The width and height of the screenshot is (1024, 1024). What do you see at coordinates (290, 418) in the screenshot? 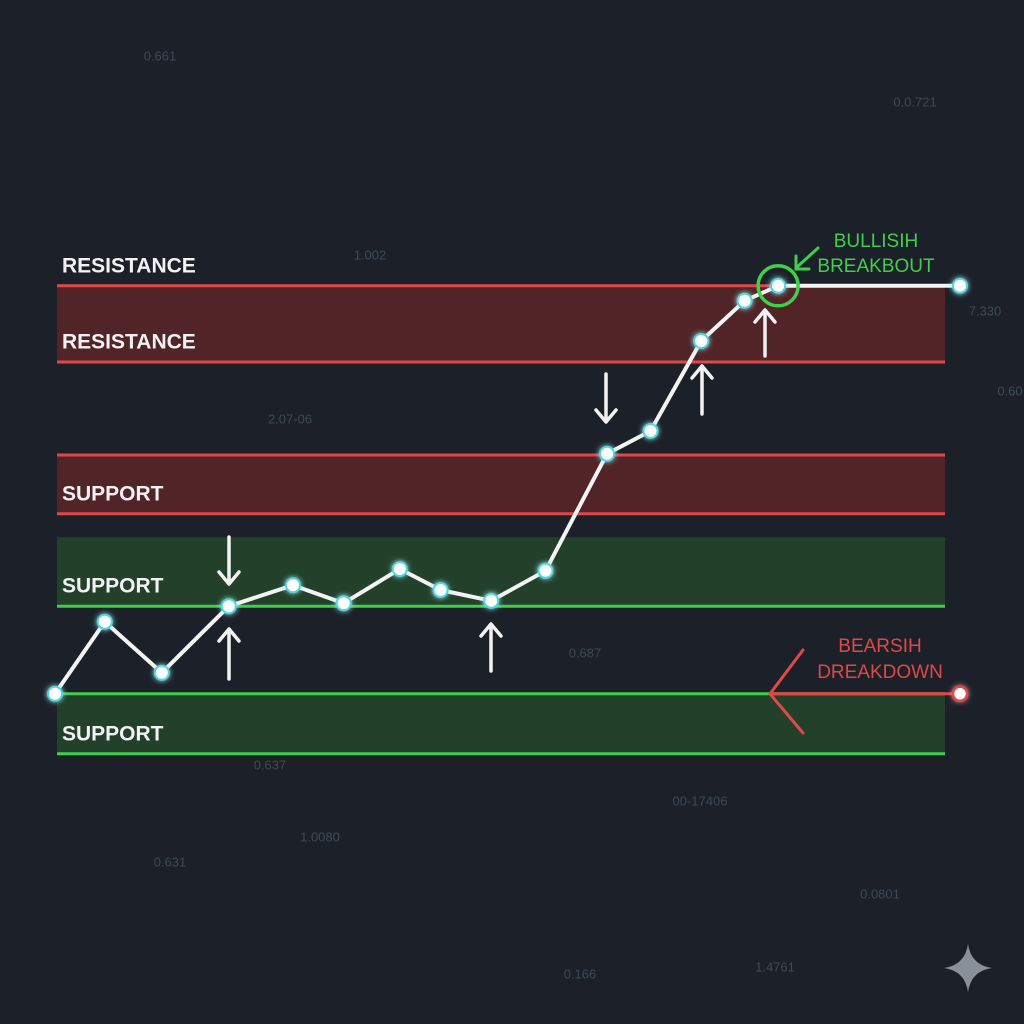
I see `background-number: 2.07-06` at bounding box center [290, 418].